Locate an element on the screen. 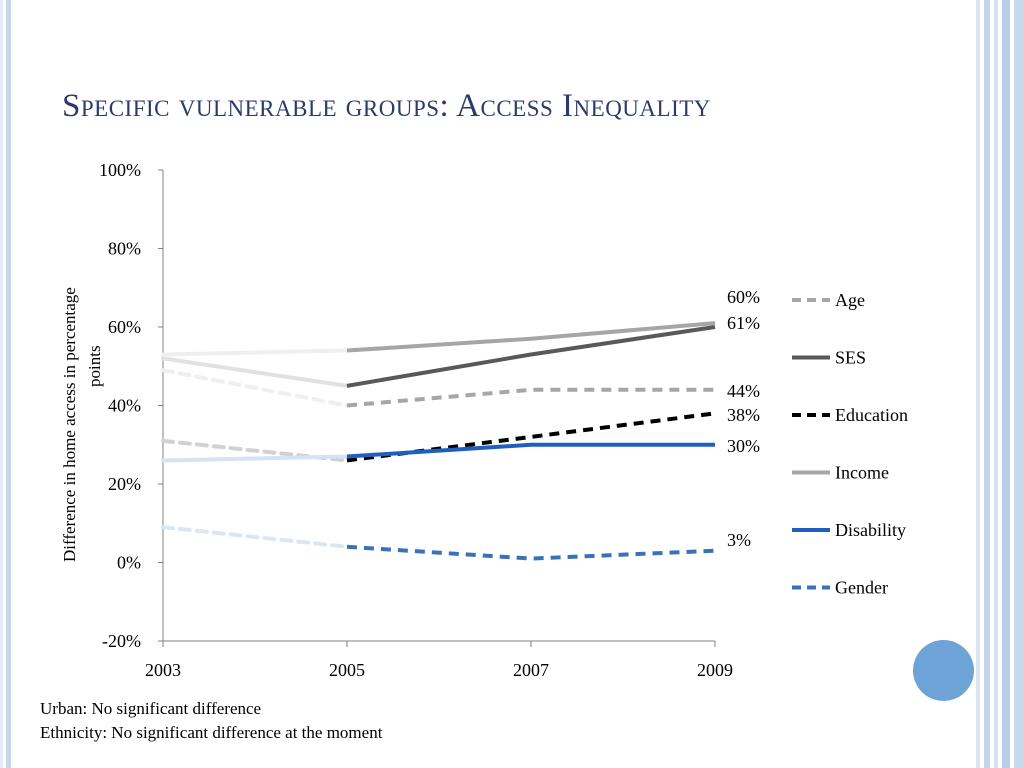 This screenshot has width=1024, height=768. legend-label-gender: Gender is located at coordinates (861, 588).